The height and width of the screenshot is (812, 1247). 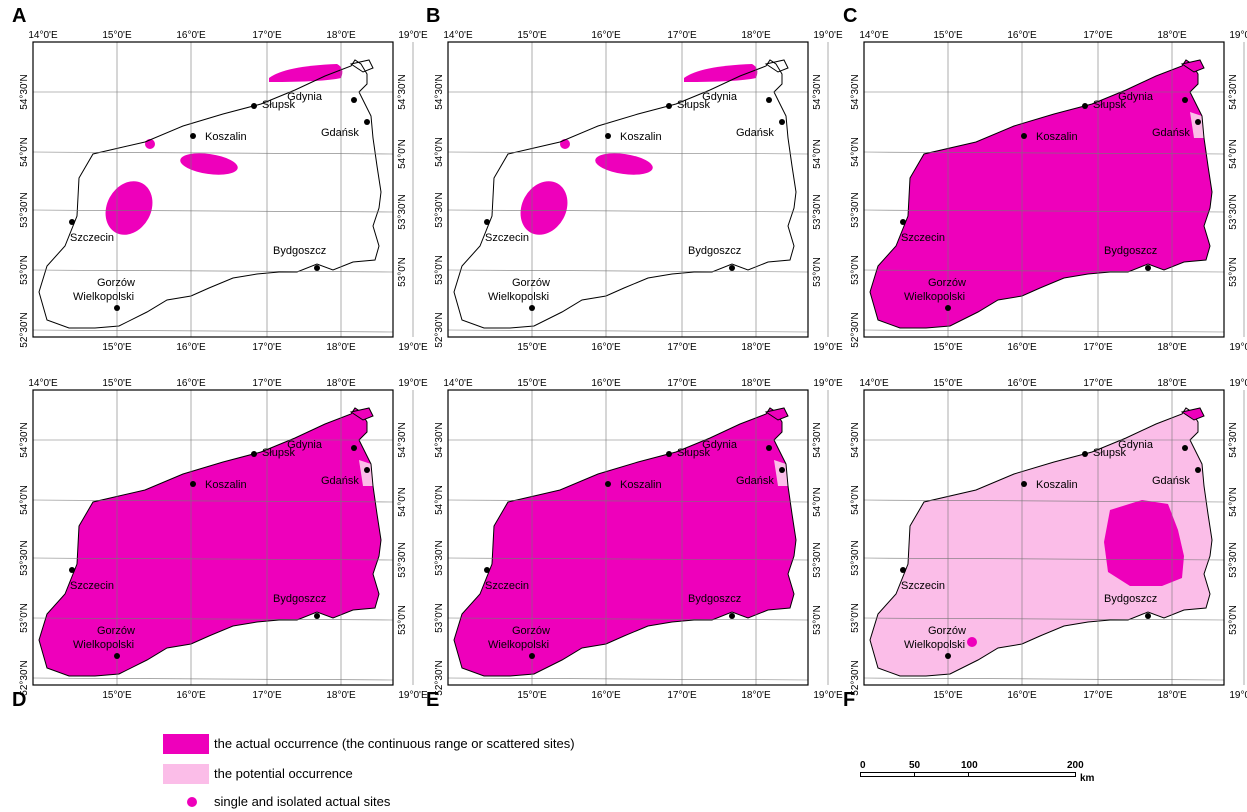 I want to click on scale-label-0: 0, so click(x=863, y=765).